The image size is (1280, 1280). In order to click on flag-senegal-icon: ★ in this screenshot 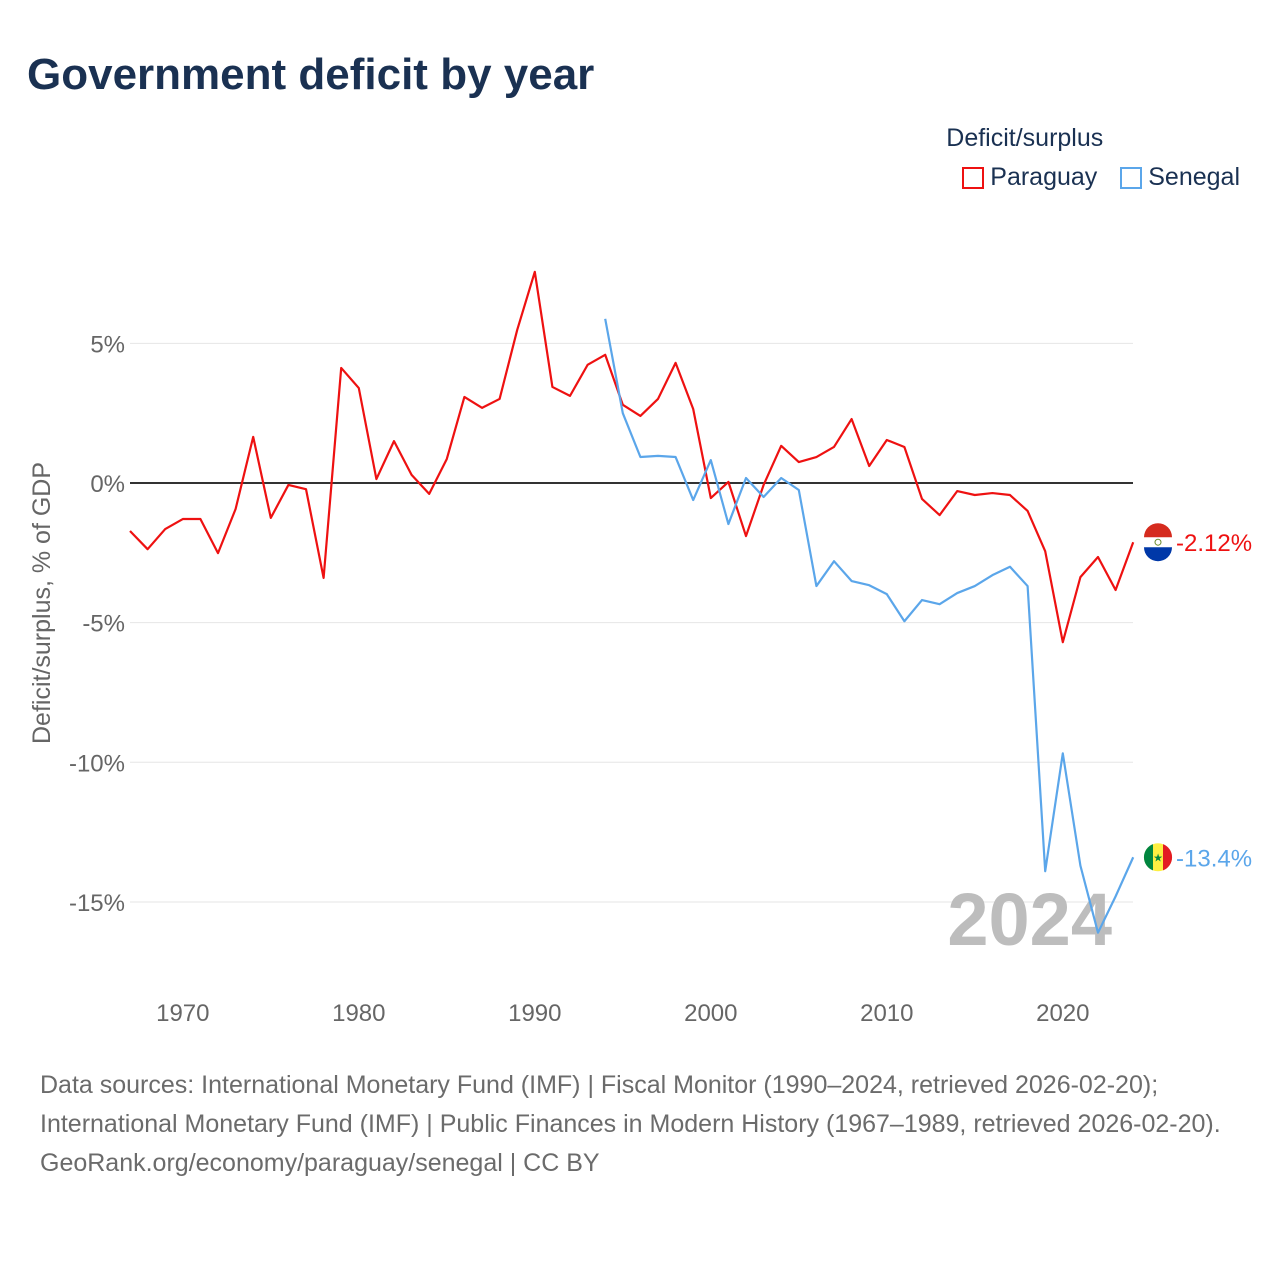, I will do `click(1158, 857)`.